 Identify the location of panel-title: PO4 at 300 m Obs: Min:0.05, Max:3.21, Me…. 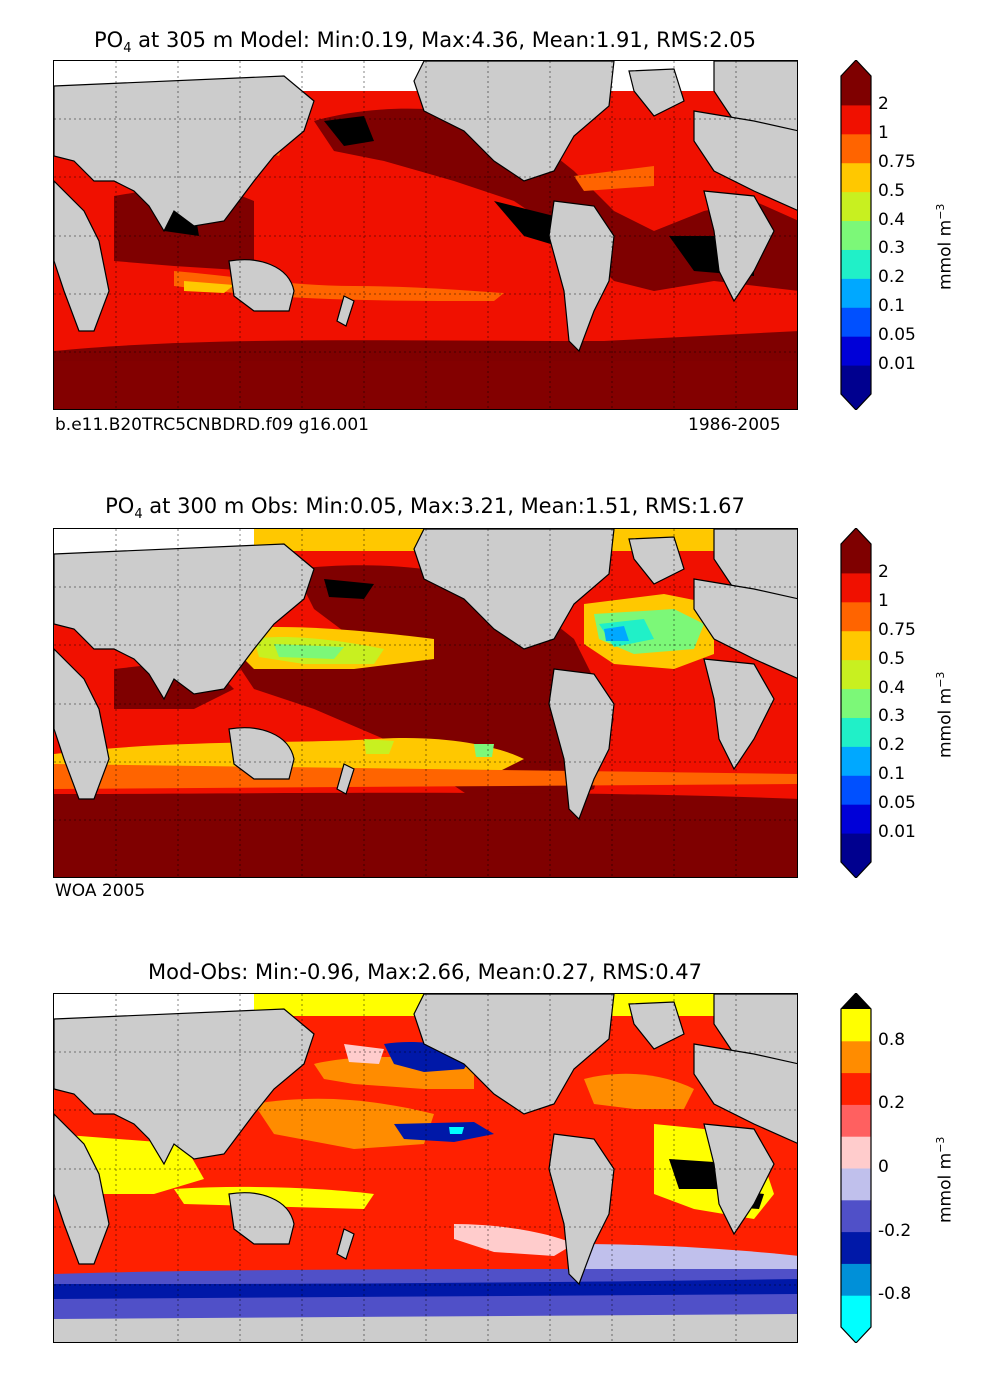
(425, 508).